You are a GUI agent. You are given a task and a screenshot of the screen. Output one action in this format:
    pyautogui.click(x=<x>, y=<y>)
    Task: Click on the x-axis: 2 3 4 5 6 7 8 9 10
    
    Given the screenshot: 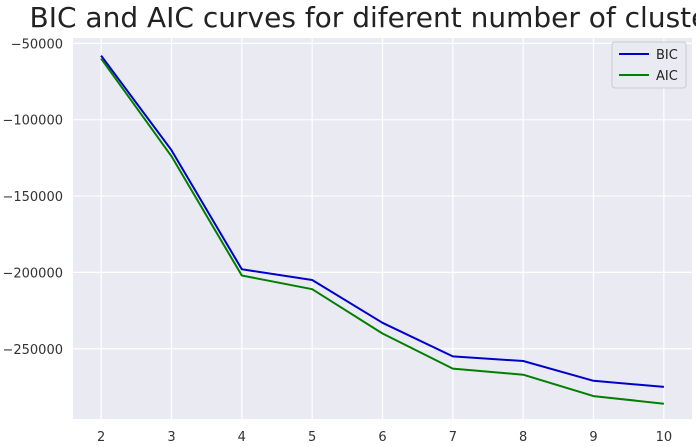 What is the action you would take?
    pyautogui.click(x=384, y=437)
    